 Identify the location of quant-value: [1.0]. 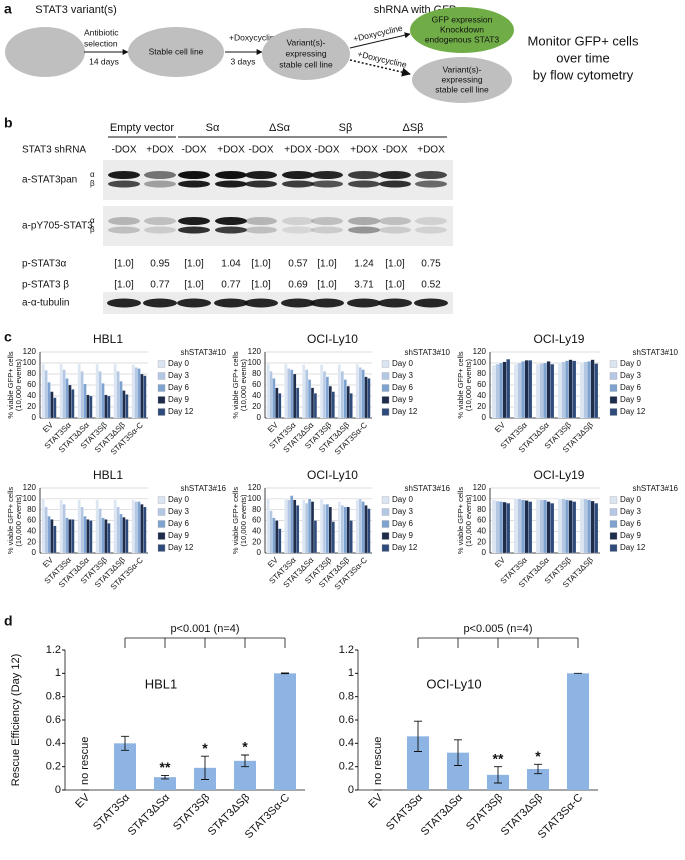
(261, 285).